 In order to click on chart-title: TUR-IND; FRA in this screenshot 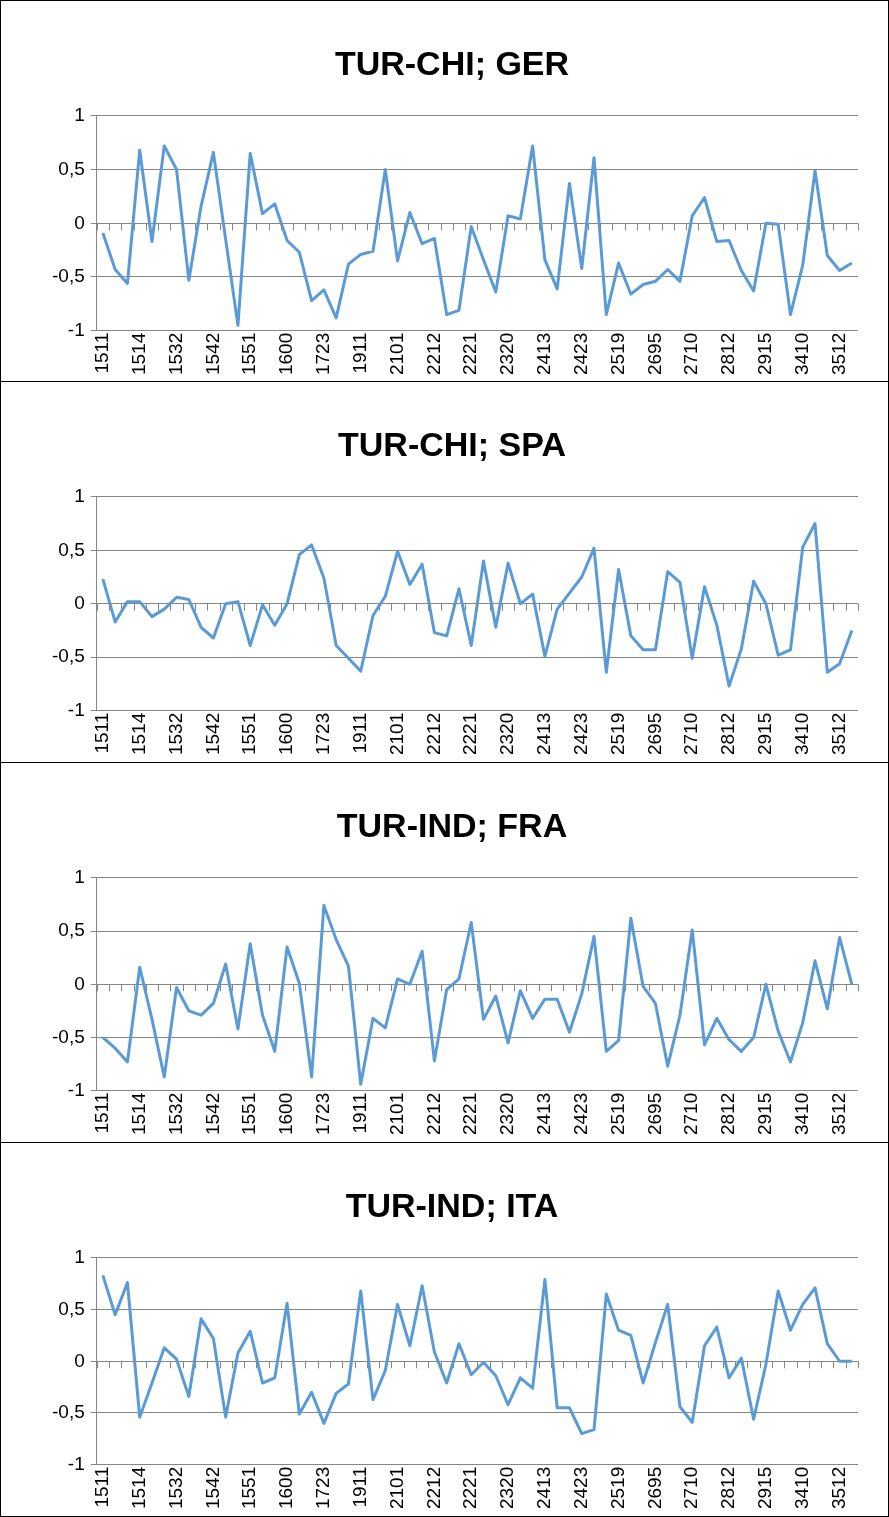, I will do `click(452, 824)`.